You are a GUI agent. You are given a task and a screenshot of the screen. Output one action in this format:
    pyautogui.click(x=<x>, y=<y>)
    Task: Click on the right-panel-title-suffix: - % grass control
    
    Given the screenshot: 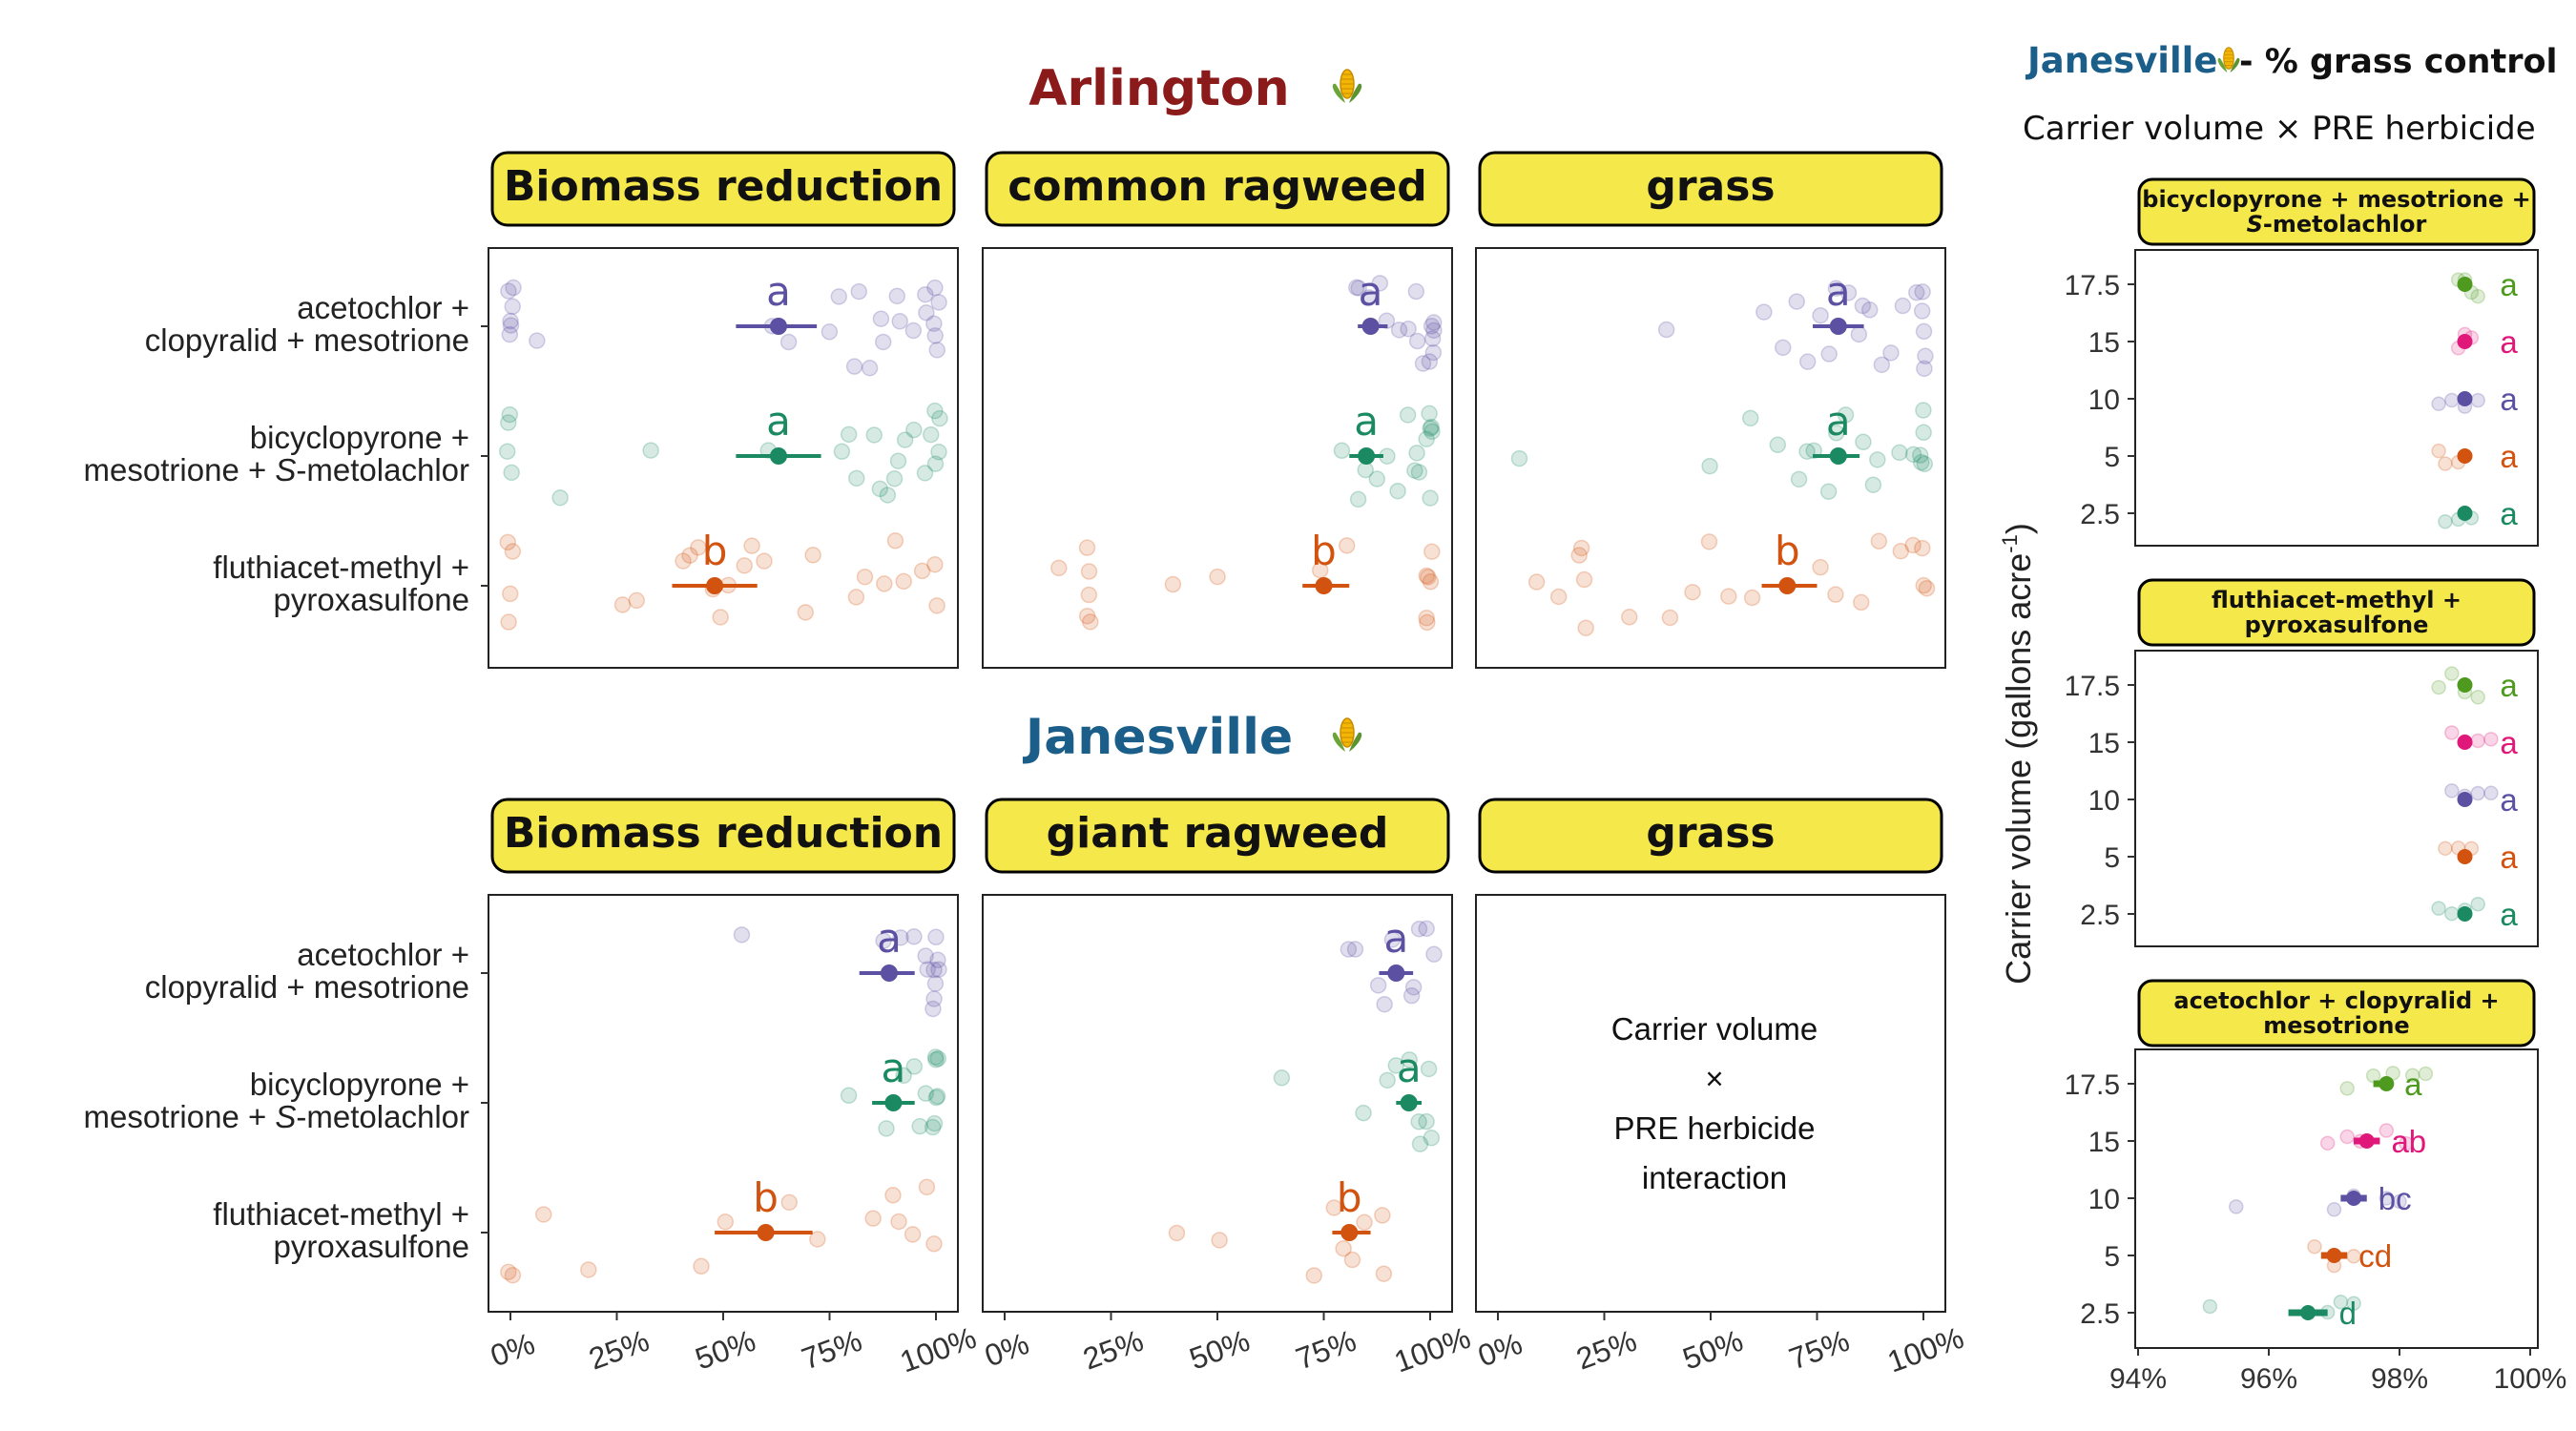 What is the action you would take?
    pyautogui.click(x=2398, y=62)
    